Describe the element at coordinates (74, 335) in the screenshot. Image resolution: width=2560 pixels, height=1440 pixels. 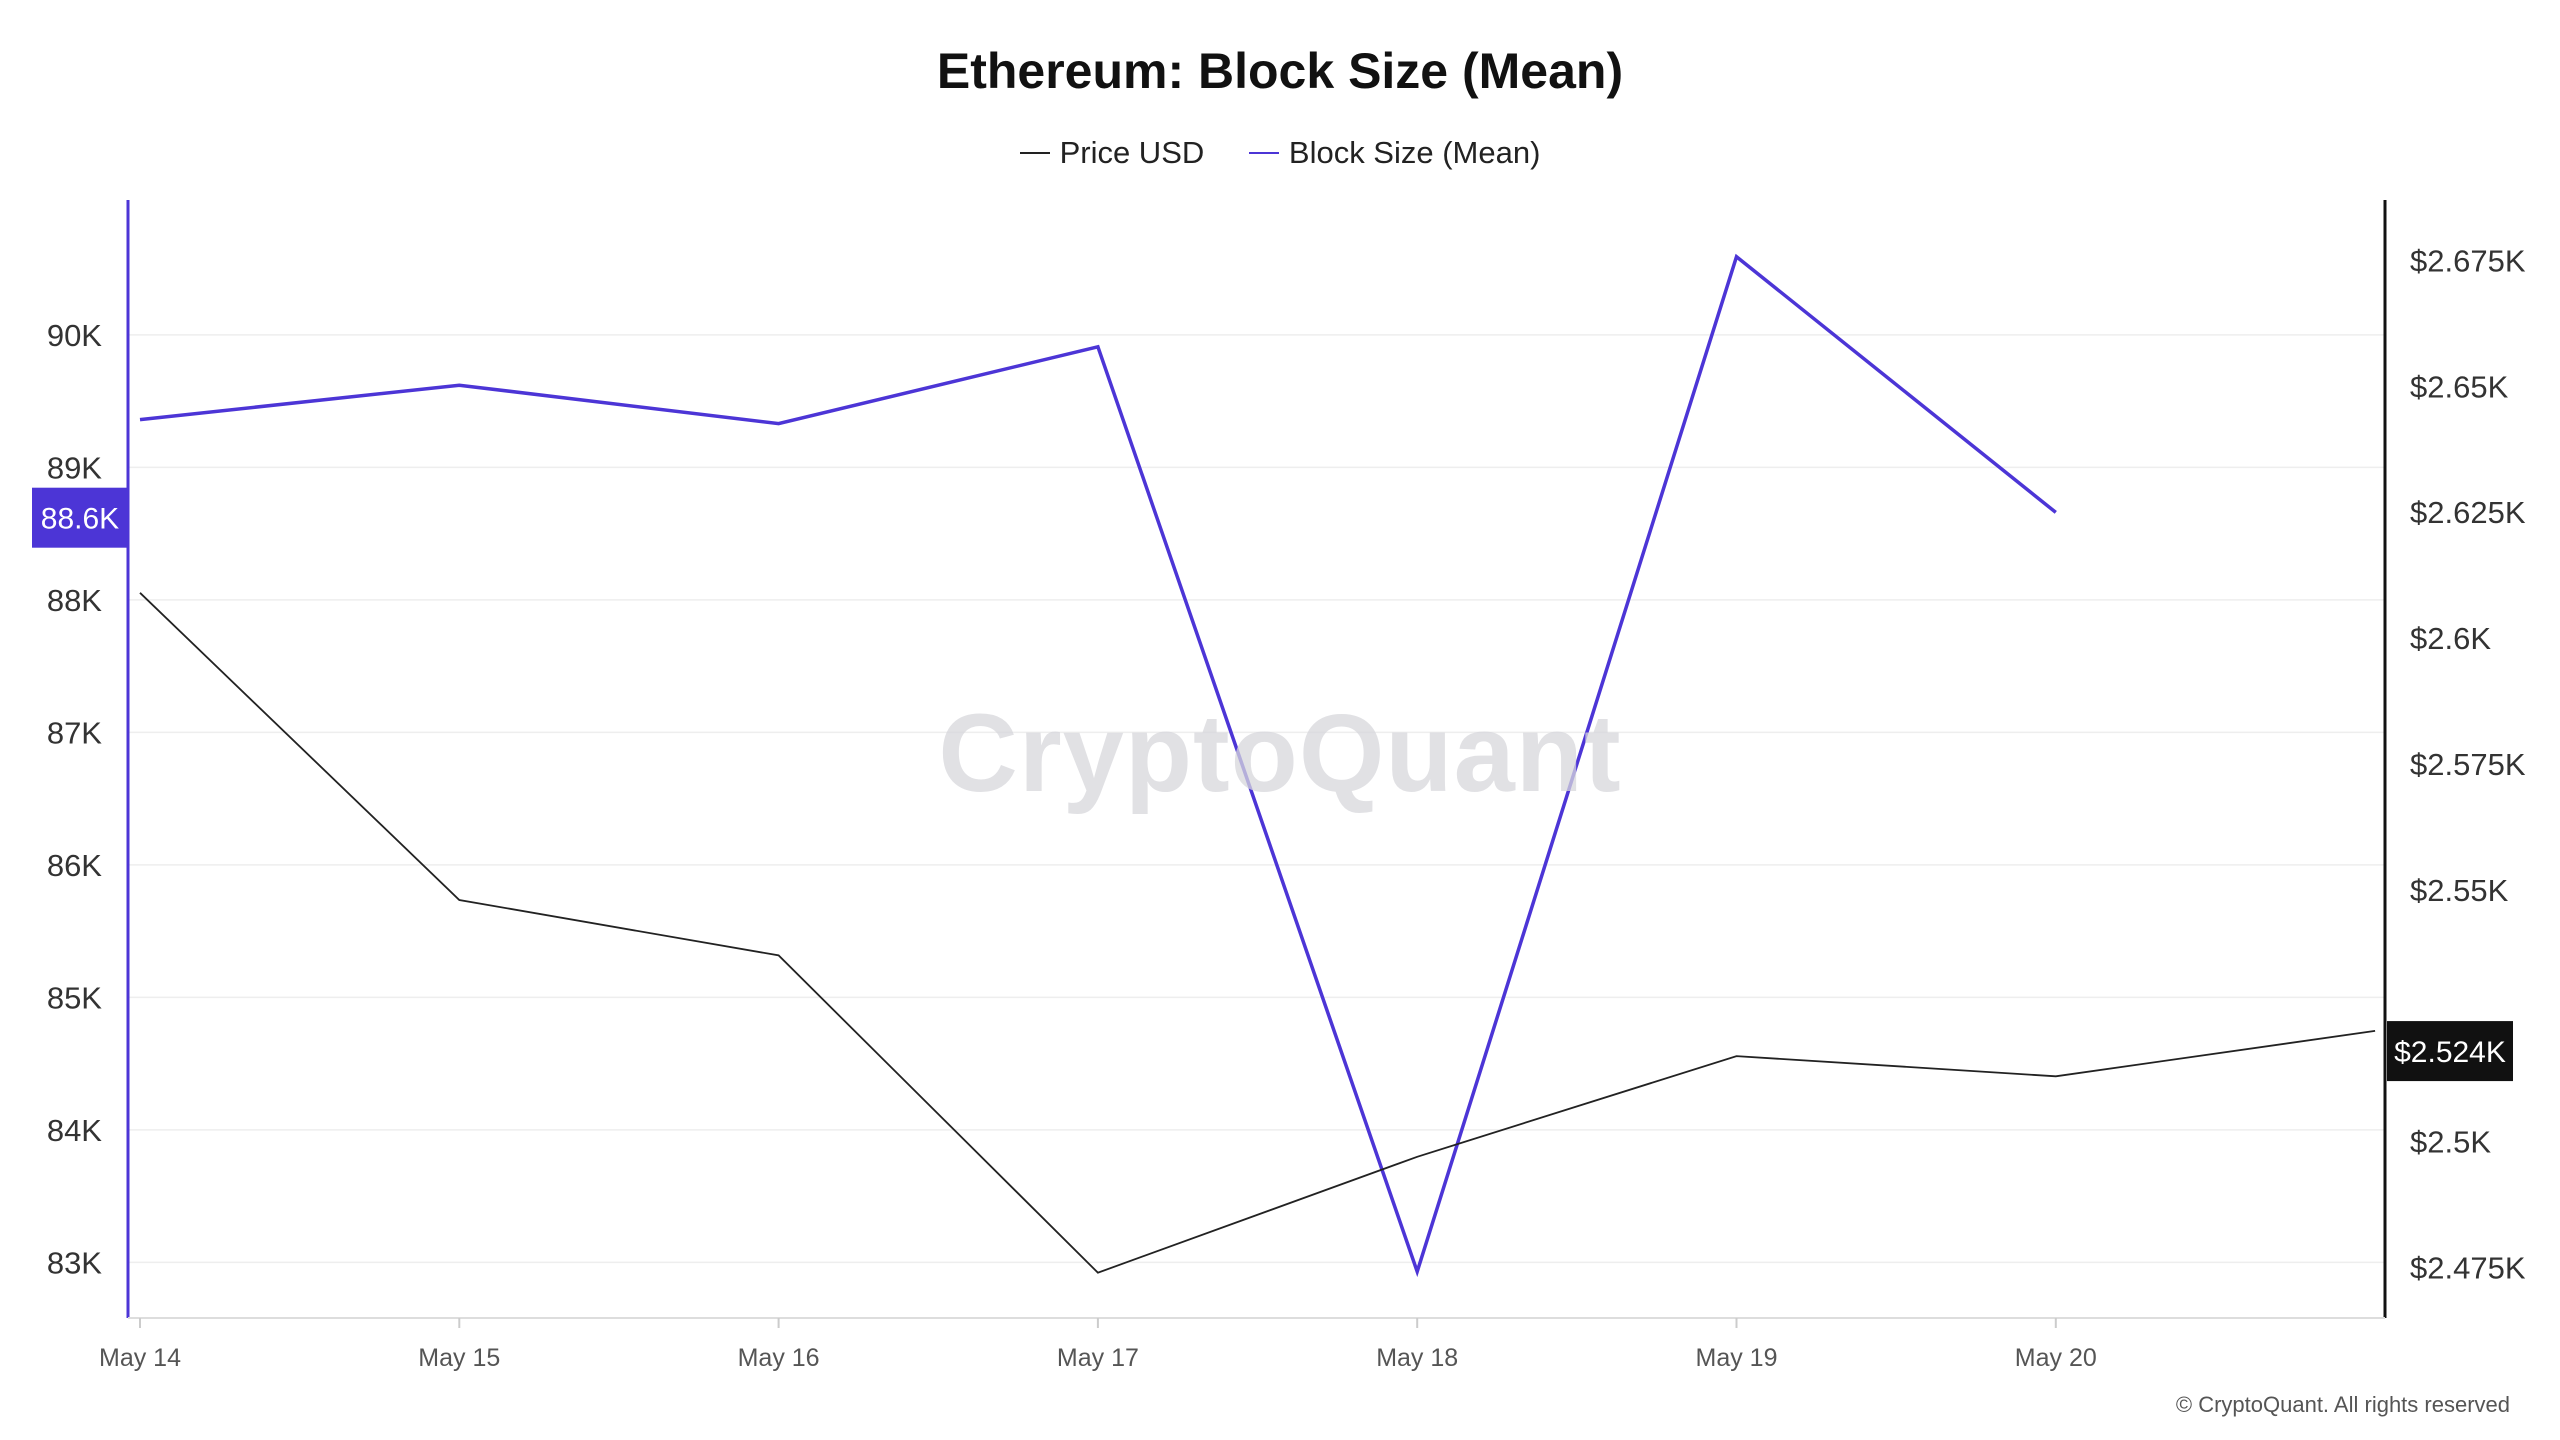
I see `y-left-tick-label: 90K` at that location.